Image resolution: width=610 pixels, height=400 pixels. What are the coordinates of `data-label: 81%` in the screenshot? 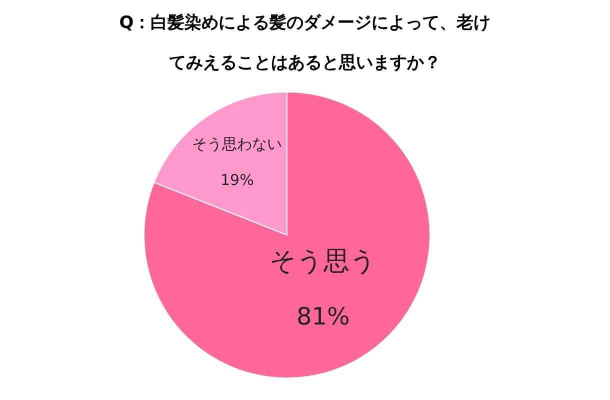 It's located at (323, 316).